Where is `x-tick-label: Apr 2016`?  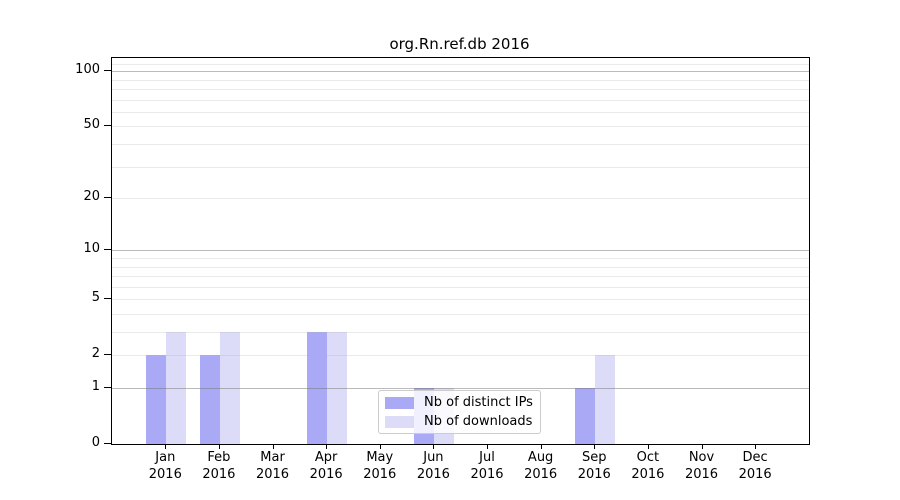 x-tick-label: Apr 2016 is located at coordinates (326, 466).